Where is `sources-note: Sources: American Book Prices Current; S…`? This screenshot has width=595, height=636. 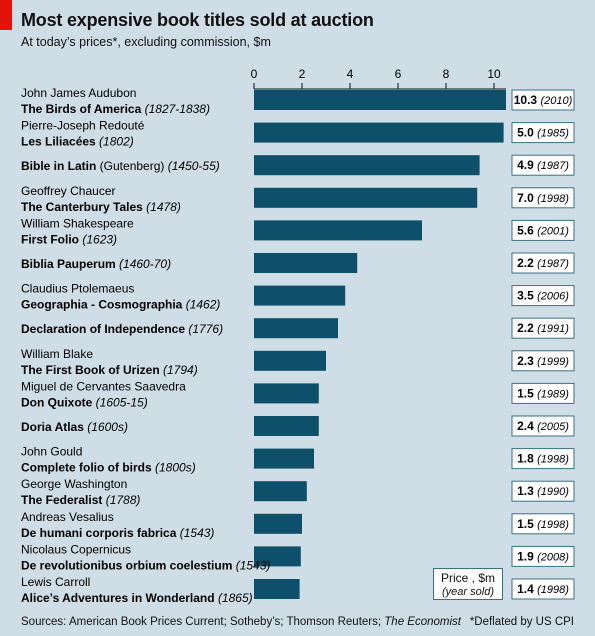
sources-note: Sources: American Book Prices Current; S… is located at coordinates (241, 622).